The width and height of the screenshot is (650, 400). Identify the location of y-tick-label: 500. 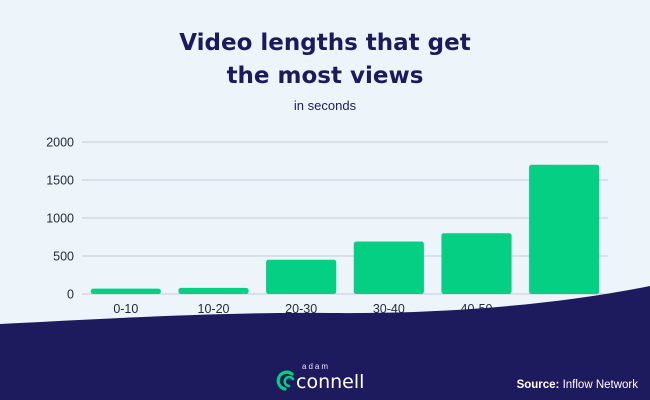
(63, 257).